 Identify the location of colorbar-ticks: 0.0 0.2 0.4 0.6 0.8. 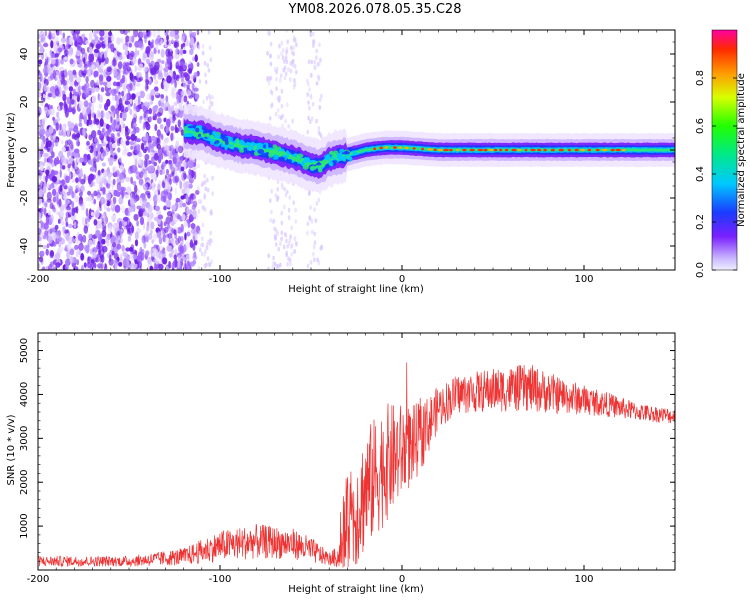
(716, 174).